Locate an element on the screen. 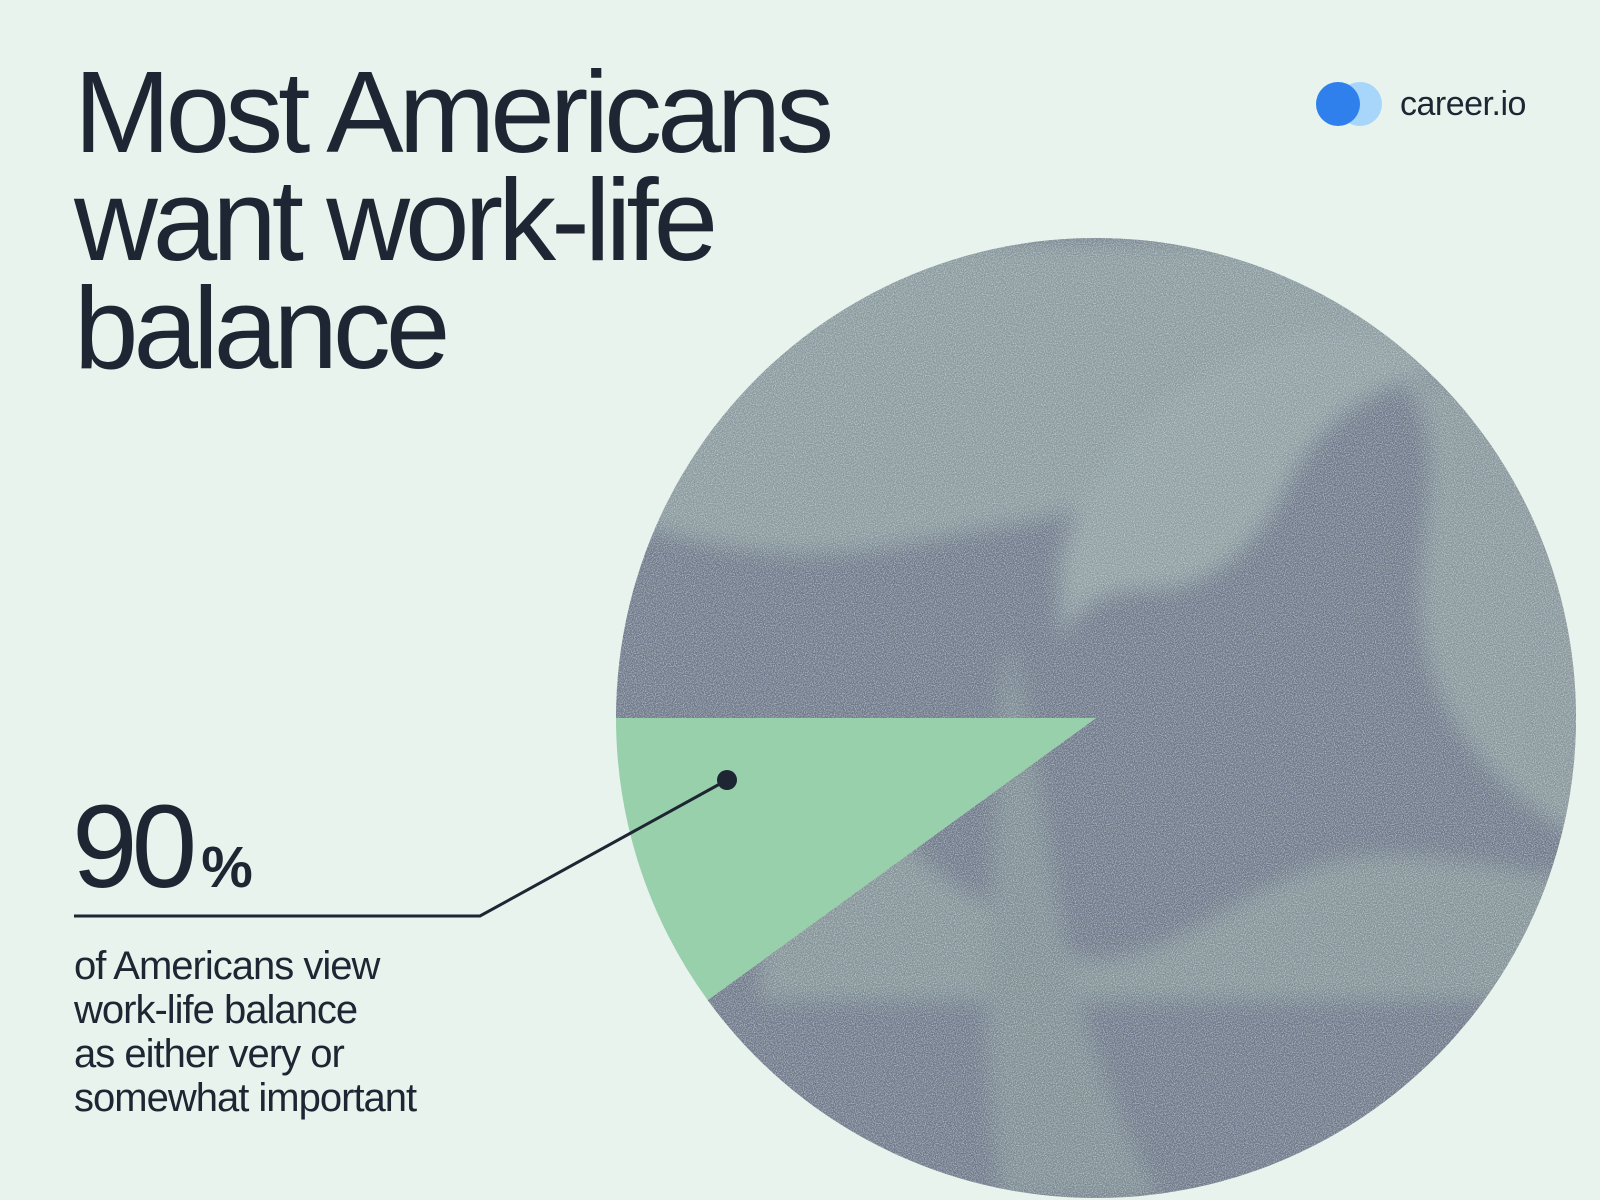 The image size is (1600, 1200). pie-slice-highlight is located at coordinates (856, 859).